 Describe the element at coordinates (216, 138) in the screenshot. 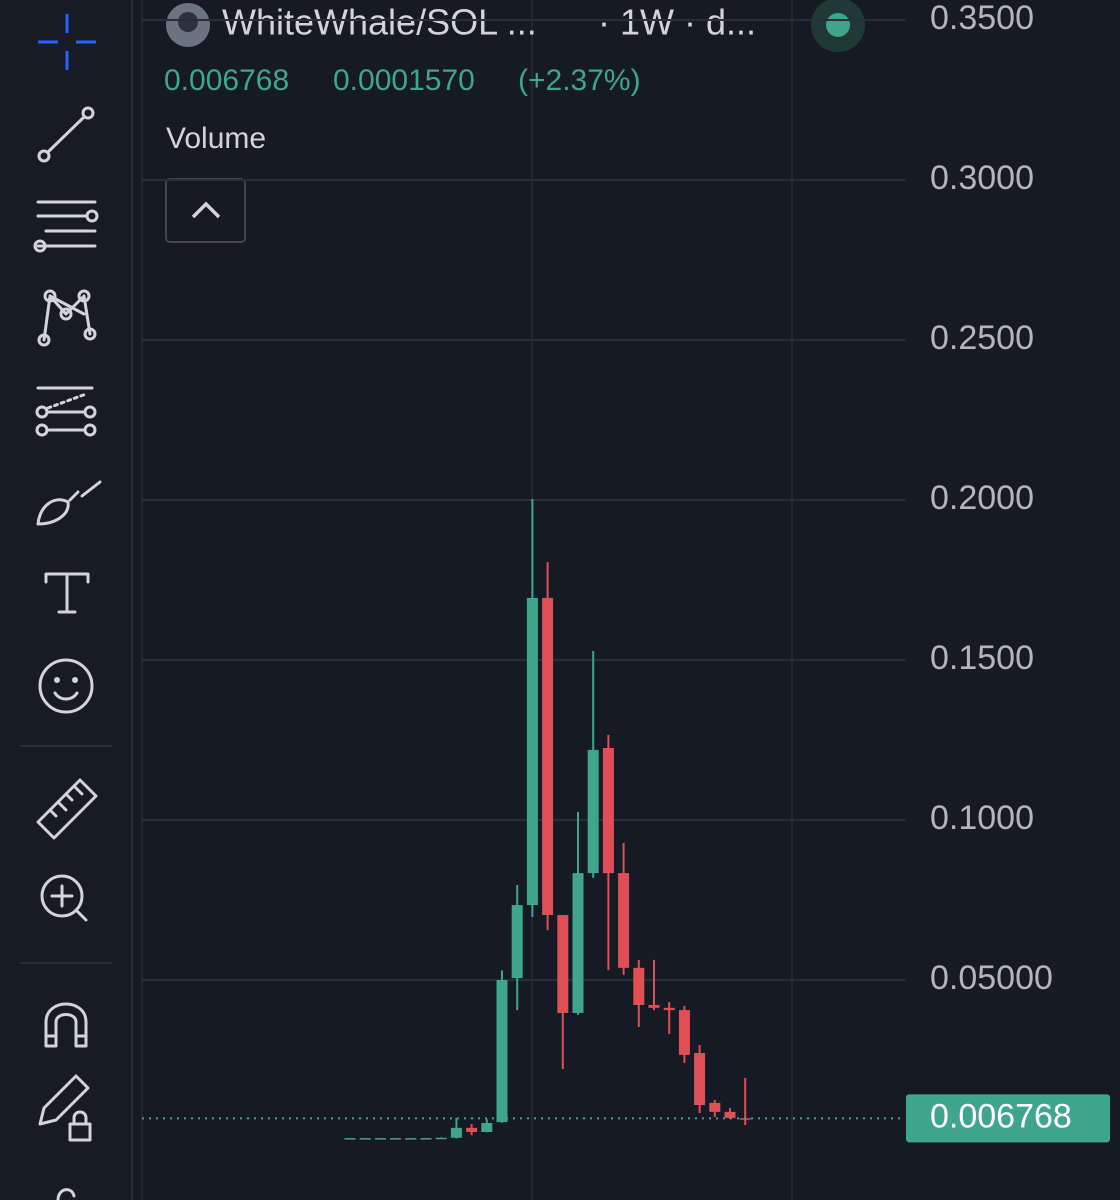

I see `volume-label: Volume` at that location.